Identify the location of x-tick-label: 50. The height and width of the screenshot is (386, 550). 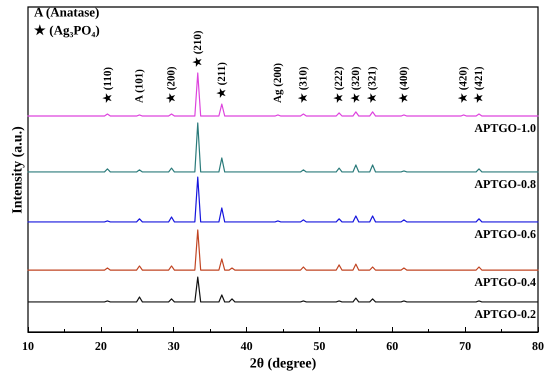
(319, 346).